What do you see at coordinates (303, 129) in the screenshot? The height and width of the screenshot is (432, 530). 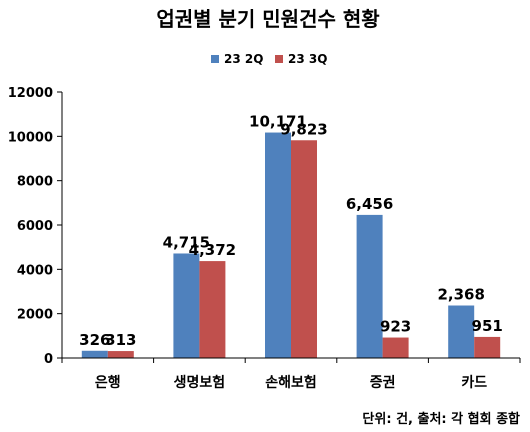 I see `data-label: 9,823` at bounding box center [303, 129].